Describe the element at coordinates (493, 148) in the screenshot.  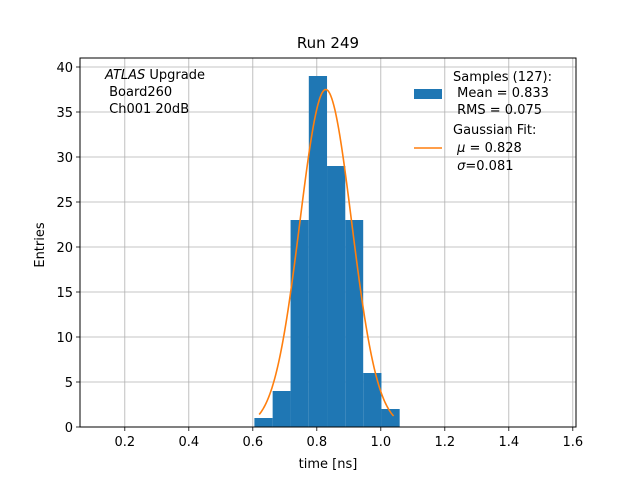
I see `legend-mu-value: = 0.828` at that location.